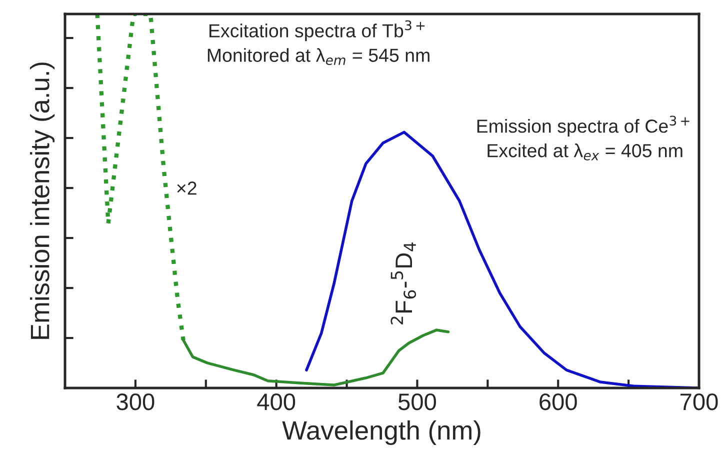  What do you see at coordinates (699, 401) in the screenshot?
I see `x-tick-label: 700` at bounding box center [699, 401].